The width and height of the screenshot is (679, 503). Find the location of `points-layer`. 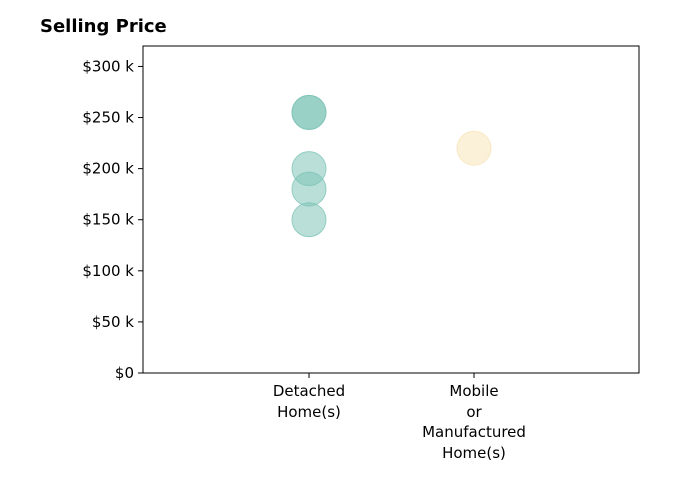

points-layer is located at coordinates (391, 166).